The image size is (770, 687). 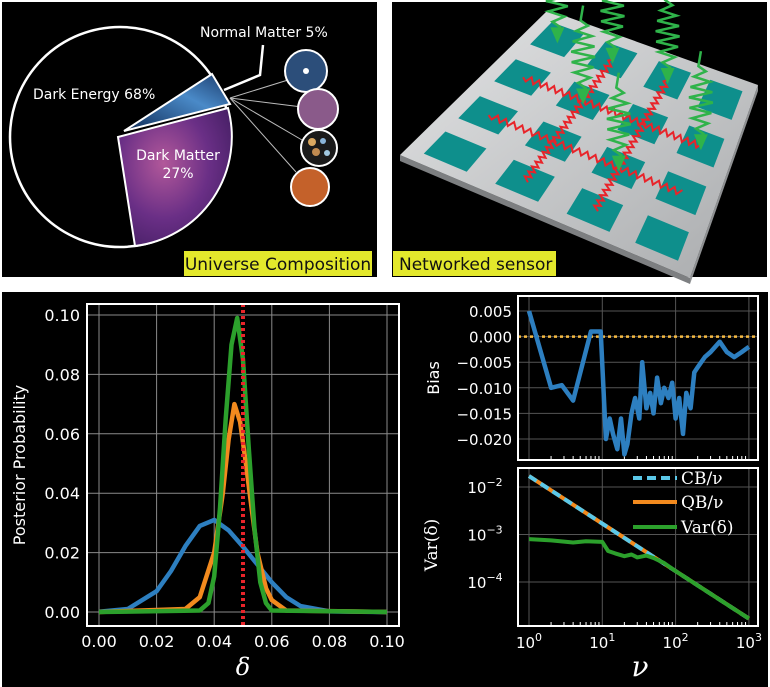 What do you see at coordinates (639, 579) in the screenshot?
I see `variance-line` at bounding box center [639, 579].